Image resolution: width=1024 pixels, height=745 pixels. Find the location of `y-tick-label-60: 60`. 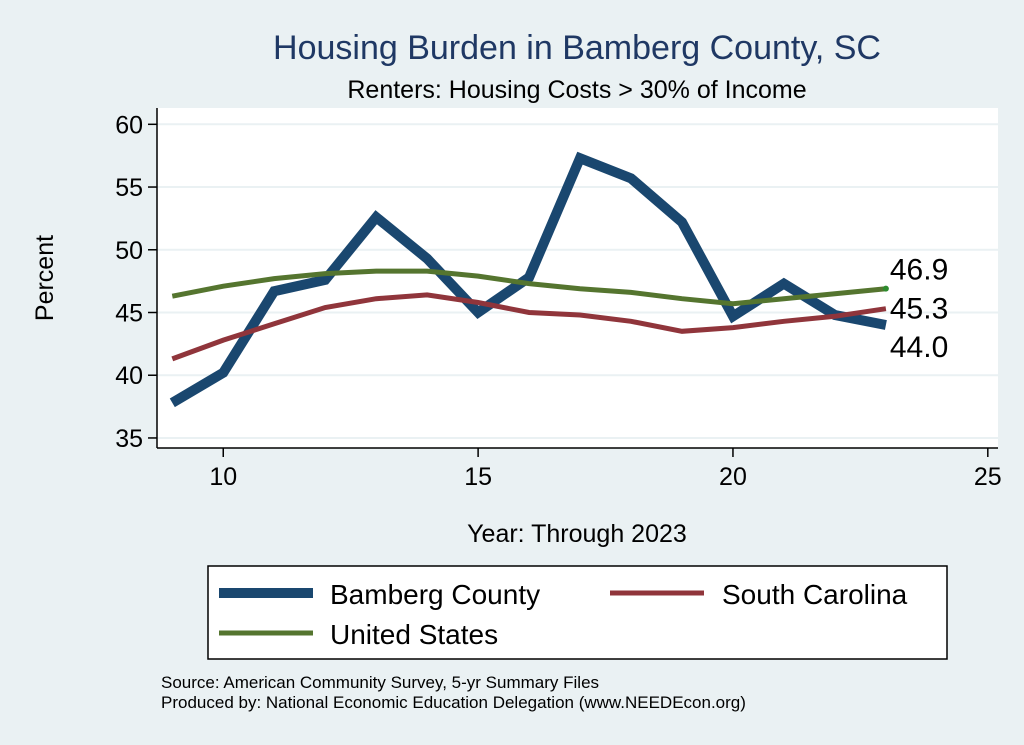

y-tick-label-60: 60 is located at coordinates (129, 125).